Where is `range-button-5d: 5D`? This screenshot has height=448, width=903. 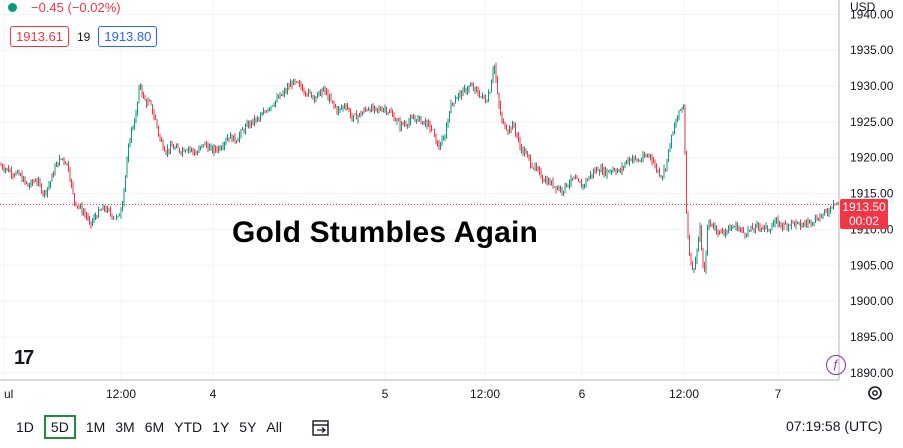
range-button-5d: 5D is located at coordinates (59, 427).